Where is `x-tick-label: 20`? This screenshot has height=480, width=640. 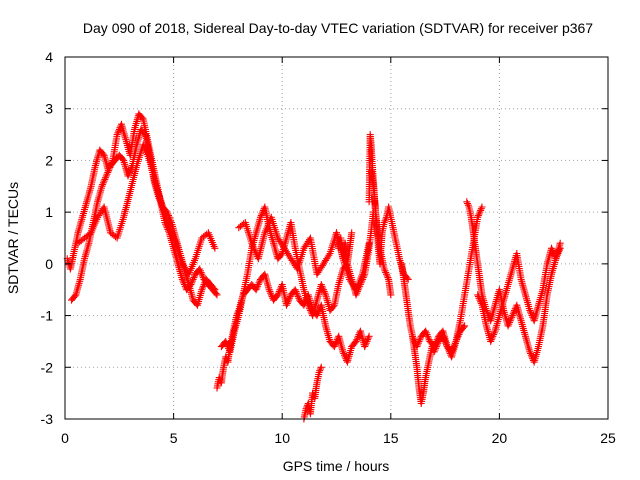
x-tick-label: 20 is located at coordinates (500, 438).